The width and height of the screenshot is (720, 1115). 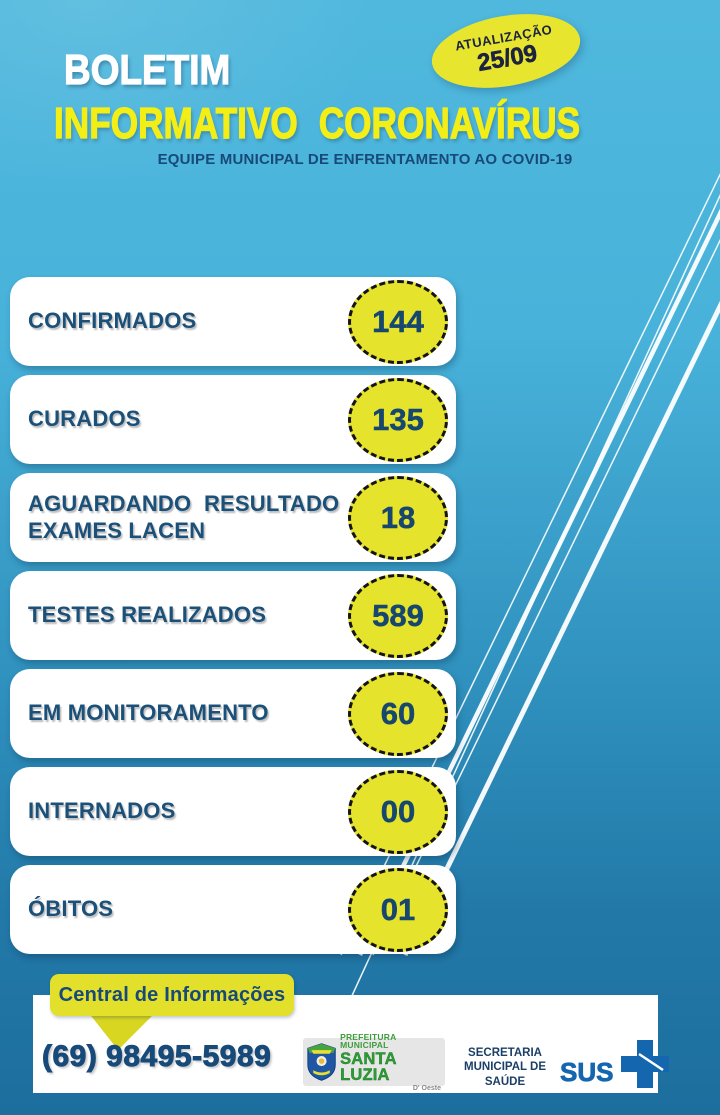 I want to click on prefeitura-line1: PREFEITURA MUNICIPAL, so click(x=368, y=1040).